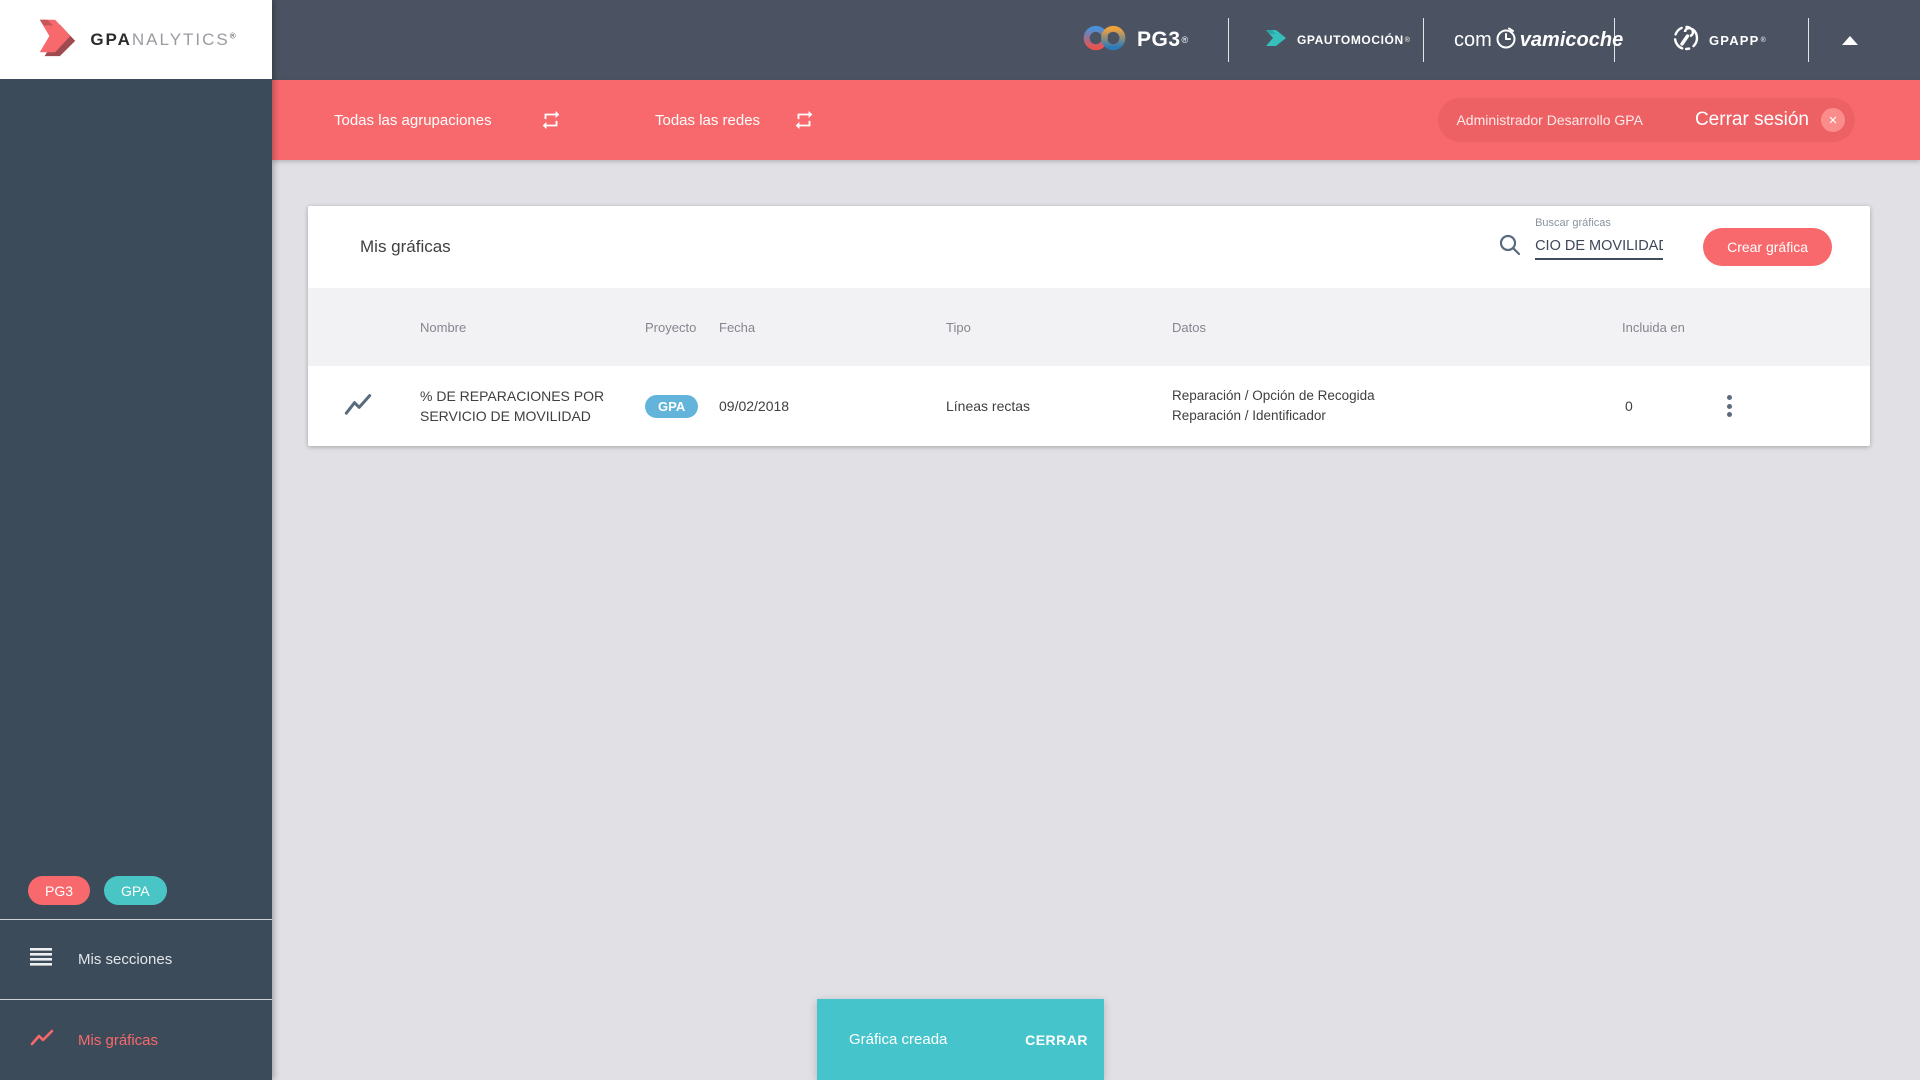 Image resolution: width=1920 pixels, height=1080 pixels. What do you see at coordinates (1105, 40) in the screenshot?
I see `pg3-infinity-icon` at bounding box center [1105, 40].